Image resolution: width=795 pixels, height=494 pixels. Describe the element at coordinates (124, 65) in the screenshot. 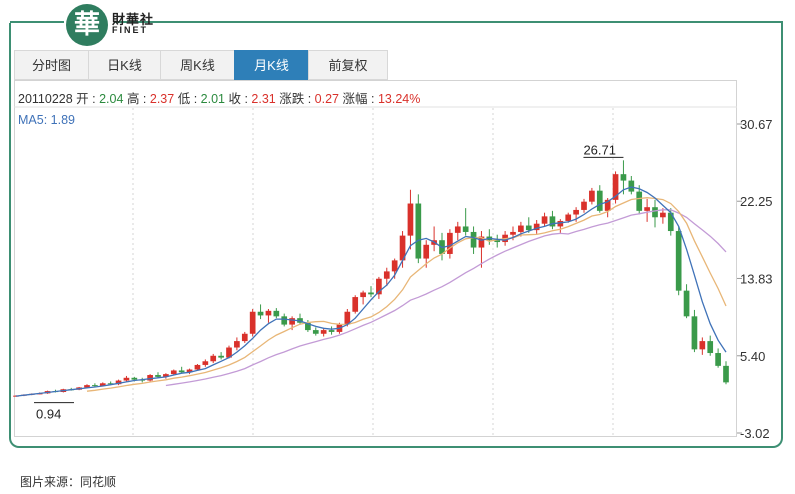

I see `tab-daily-k: 日K线` at that location.